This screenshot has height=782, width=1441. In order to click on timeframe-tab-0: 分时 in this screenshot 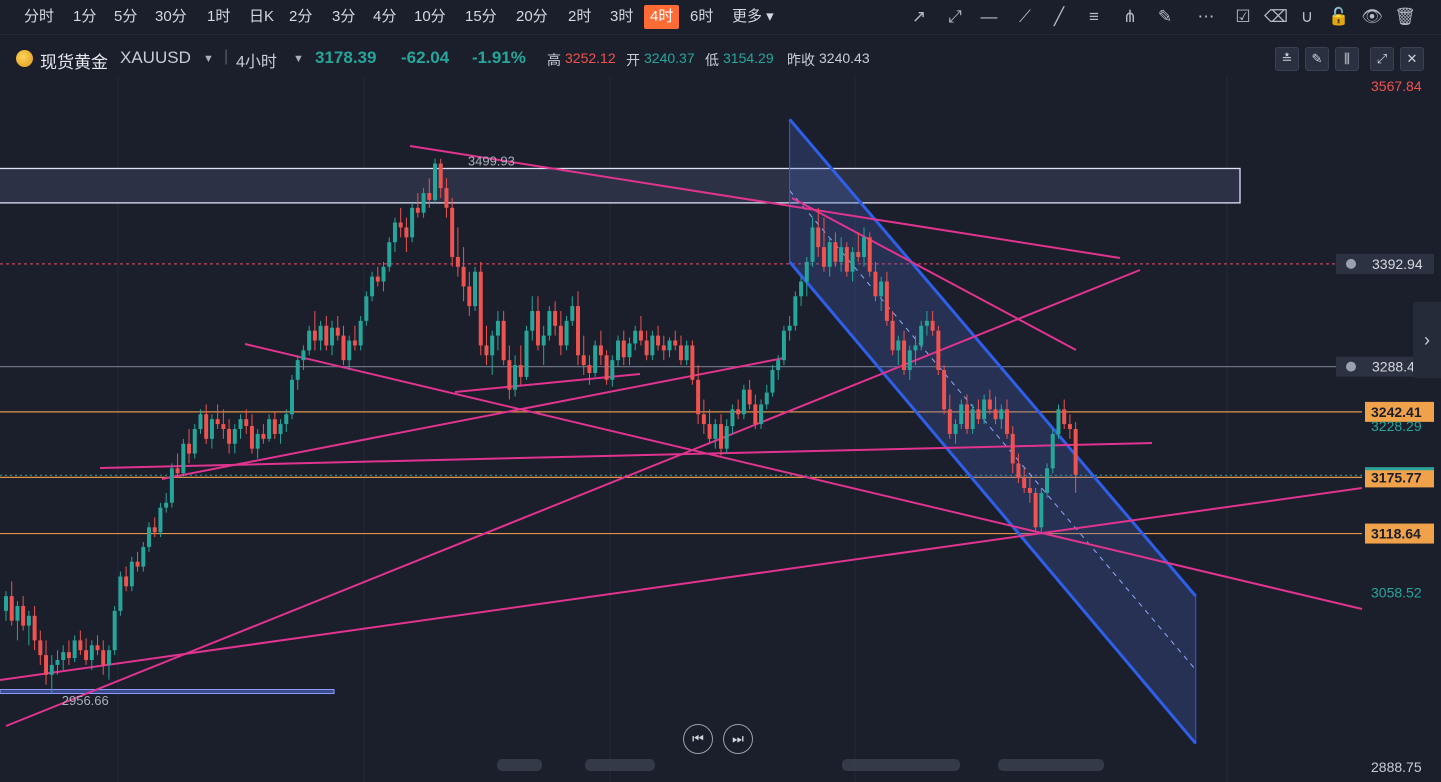, I will do `click(39, 16)`.